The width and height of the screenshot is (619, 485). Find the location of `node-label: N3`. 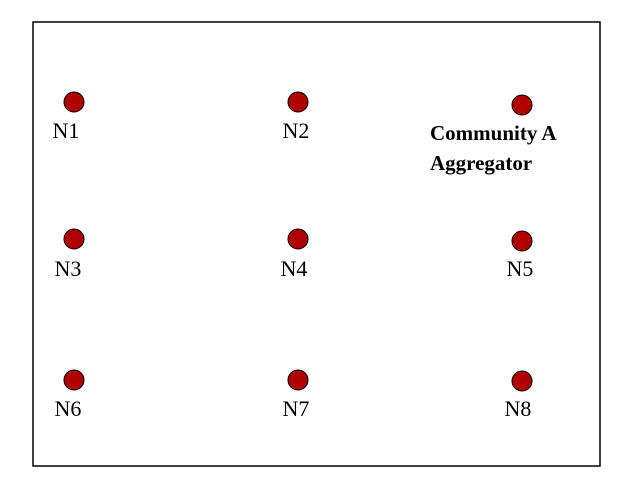

node-label: N3 is located at coordinates (68, 268).